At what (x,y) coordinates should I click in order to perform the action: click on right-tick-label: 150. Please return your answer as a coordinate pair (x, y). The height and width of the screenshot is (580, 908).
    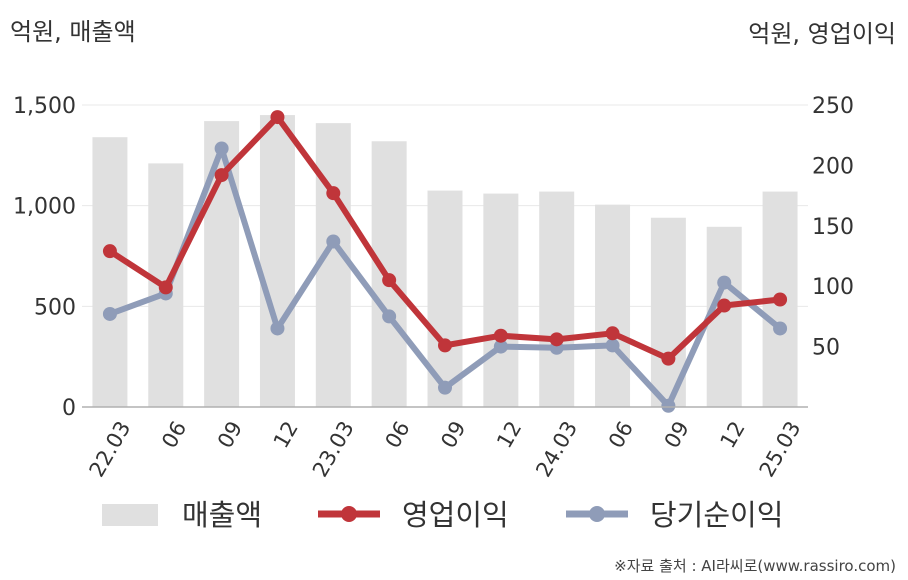
    Looking at the image, I should click on (833, 227).